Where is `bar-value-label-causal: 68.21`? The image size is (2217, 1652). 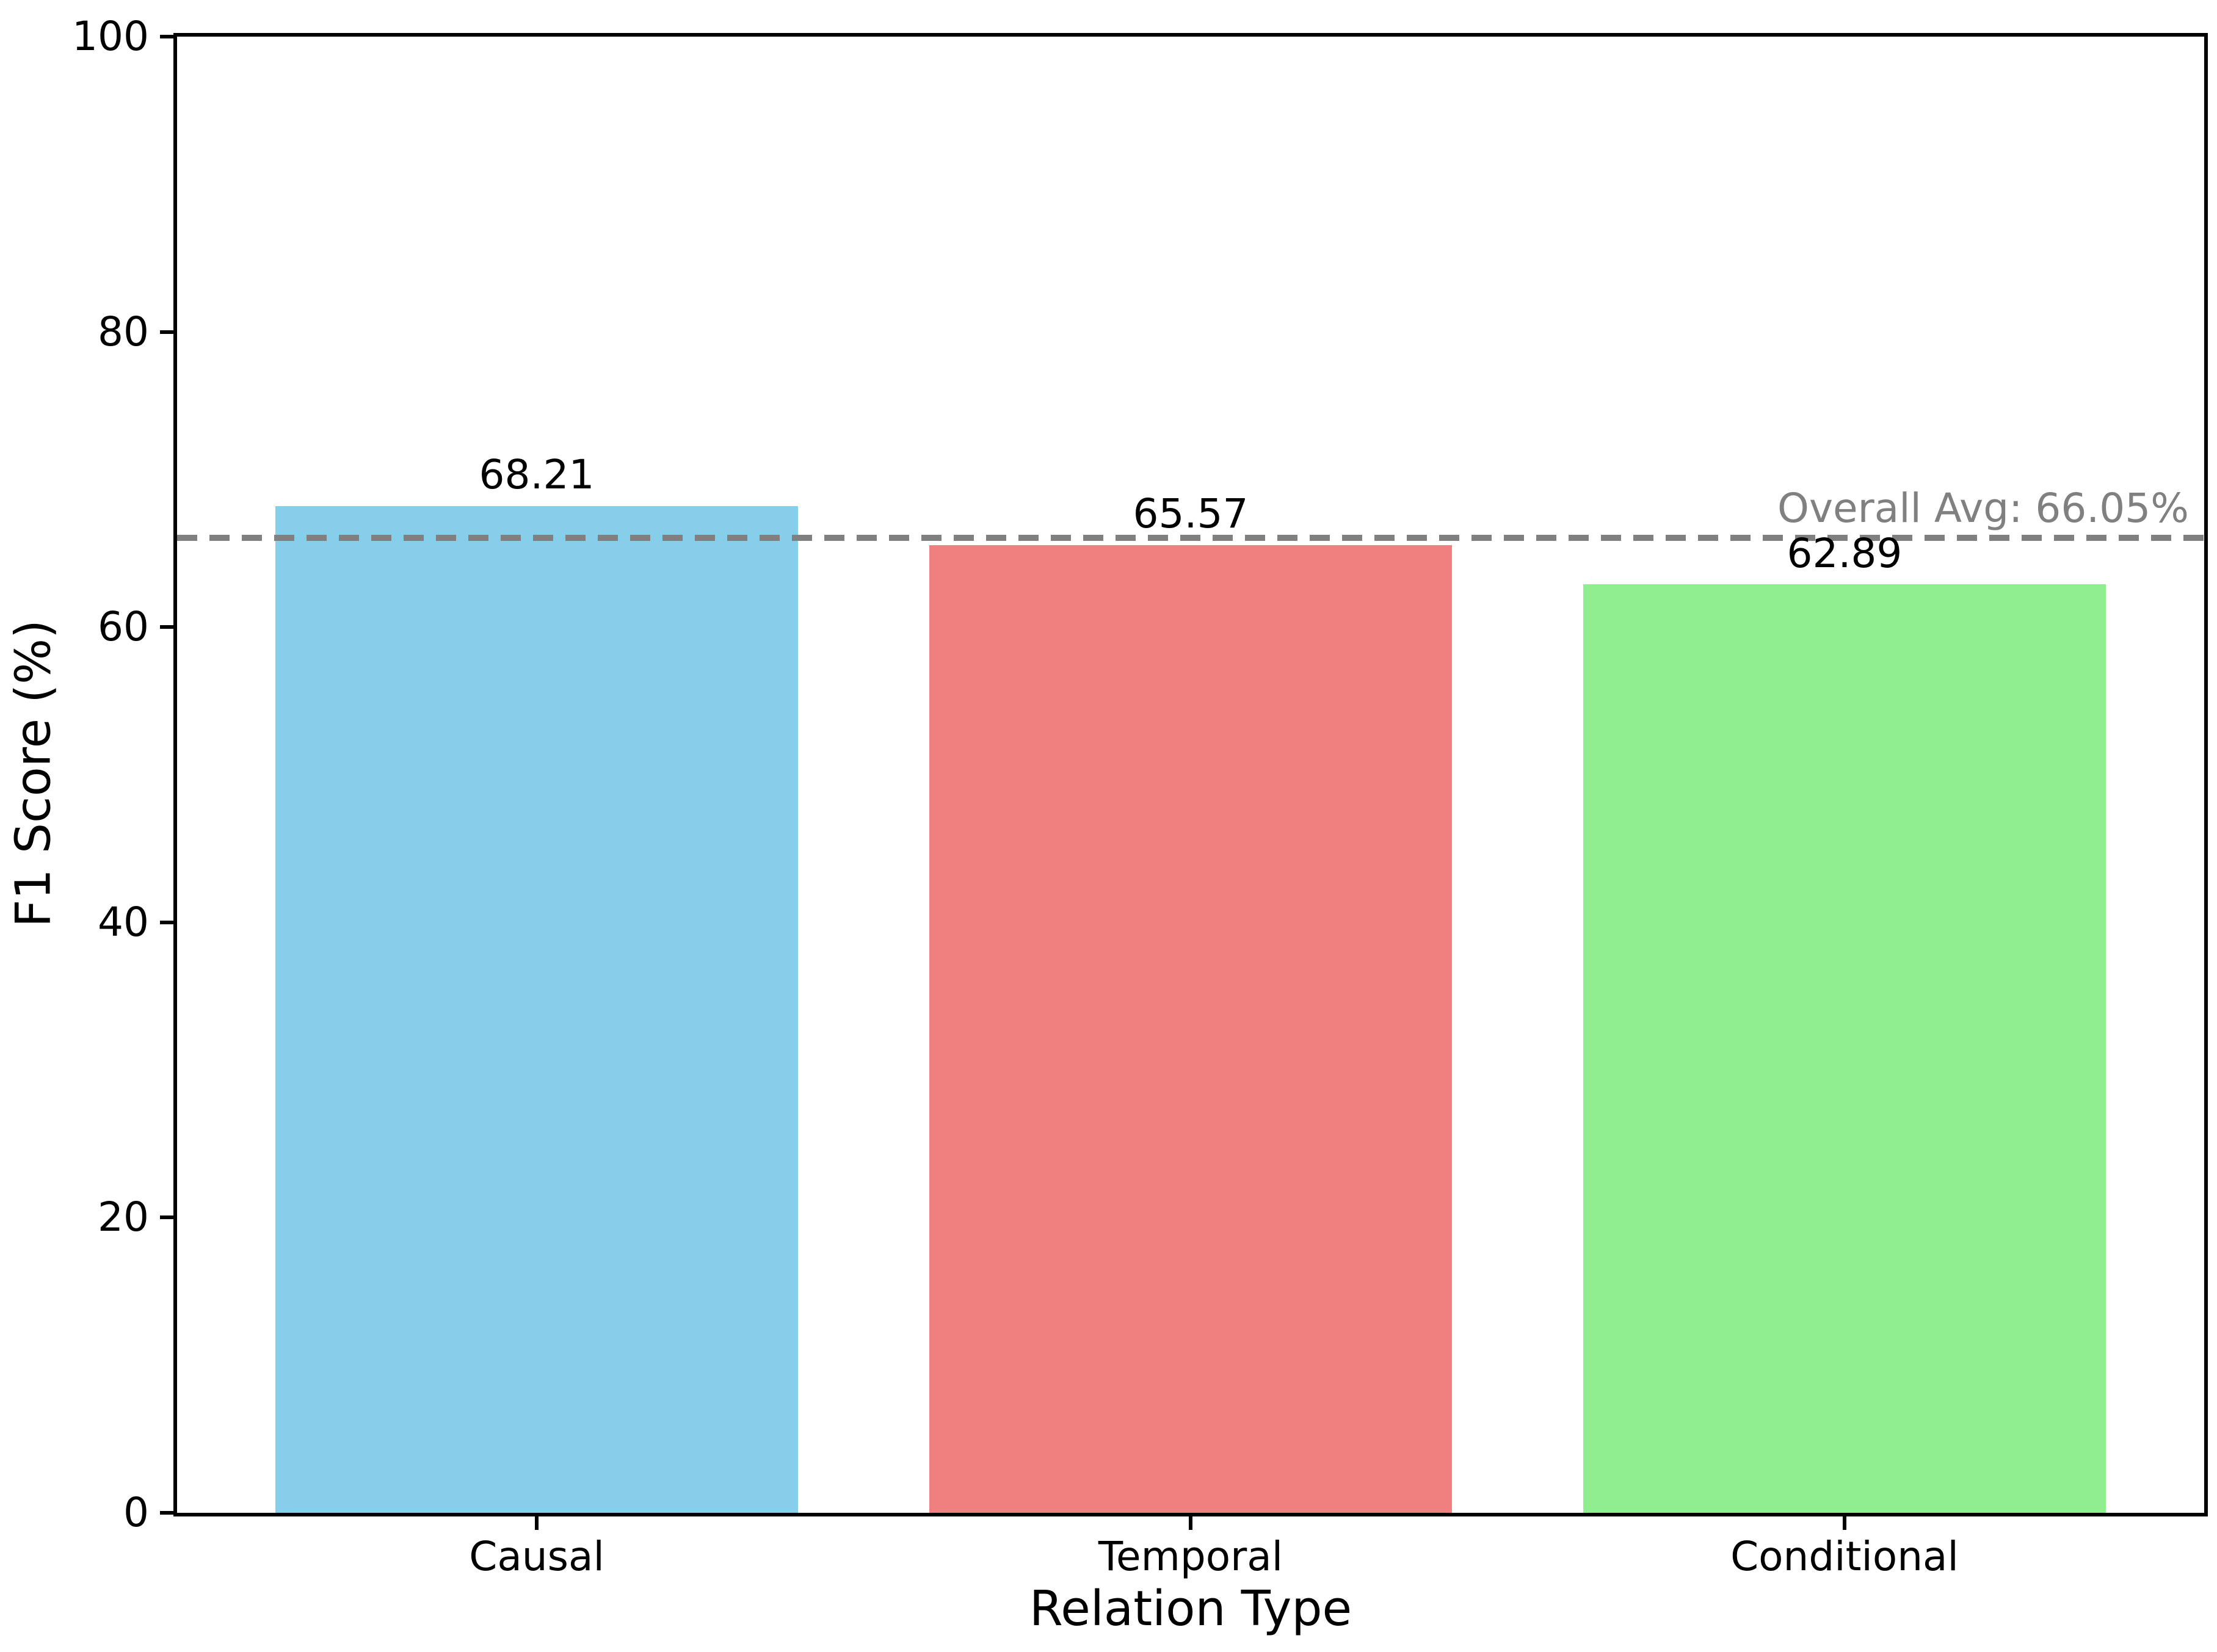
bar-value-label-causal: 68.21 is located at coordinates (537, 475).